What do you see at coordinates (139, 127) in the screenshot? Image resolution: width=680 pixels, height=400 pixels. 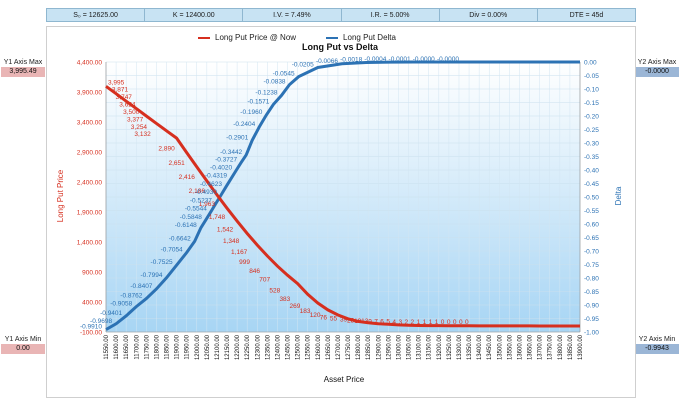 I see `price-data-label: 3,254` at bounding box center [139, 127].